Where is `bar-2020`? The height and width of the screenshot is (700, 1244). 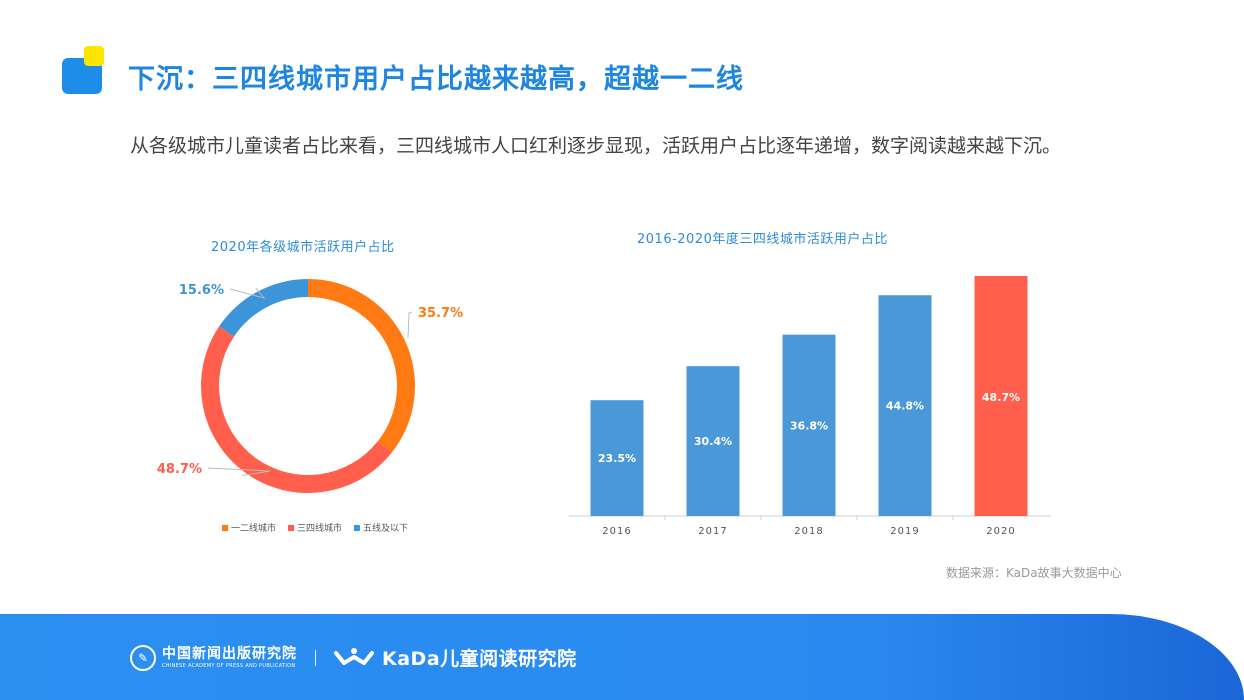 bar-2020 is located at coordinates (1001, 396).